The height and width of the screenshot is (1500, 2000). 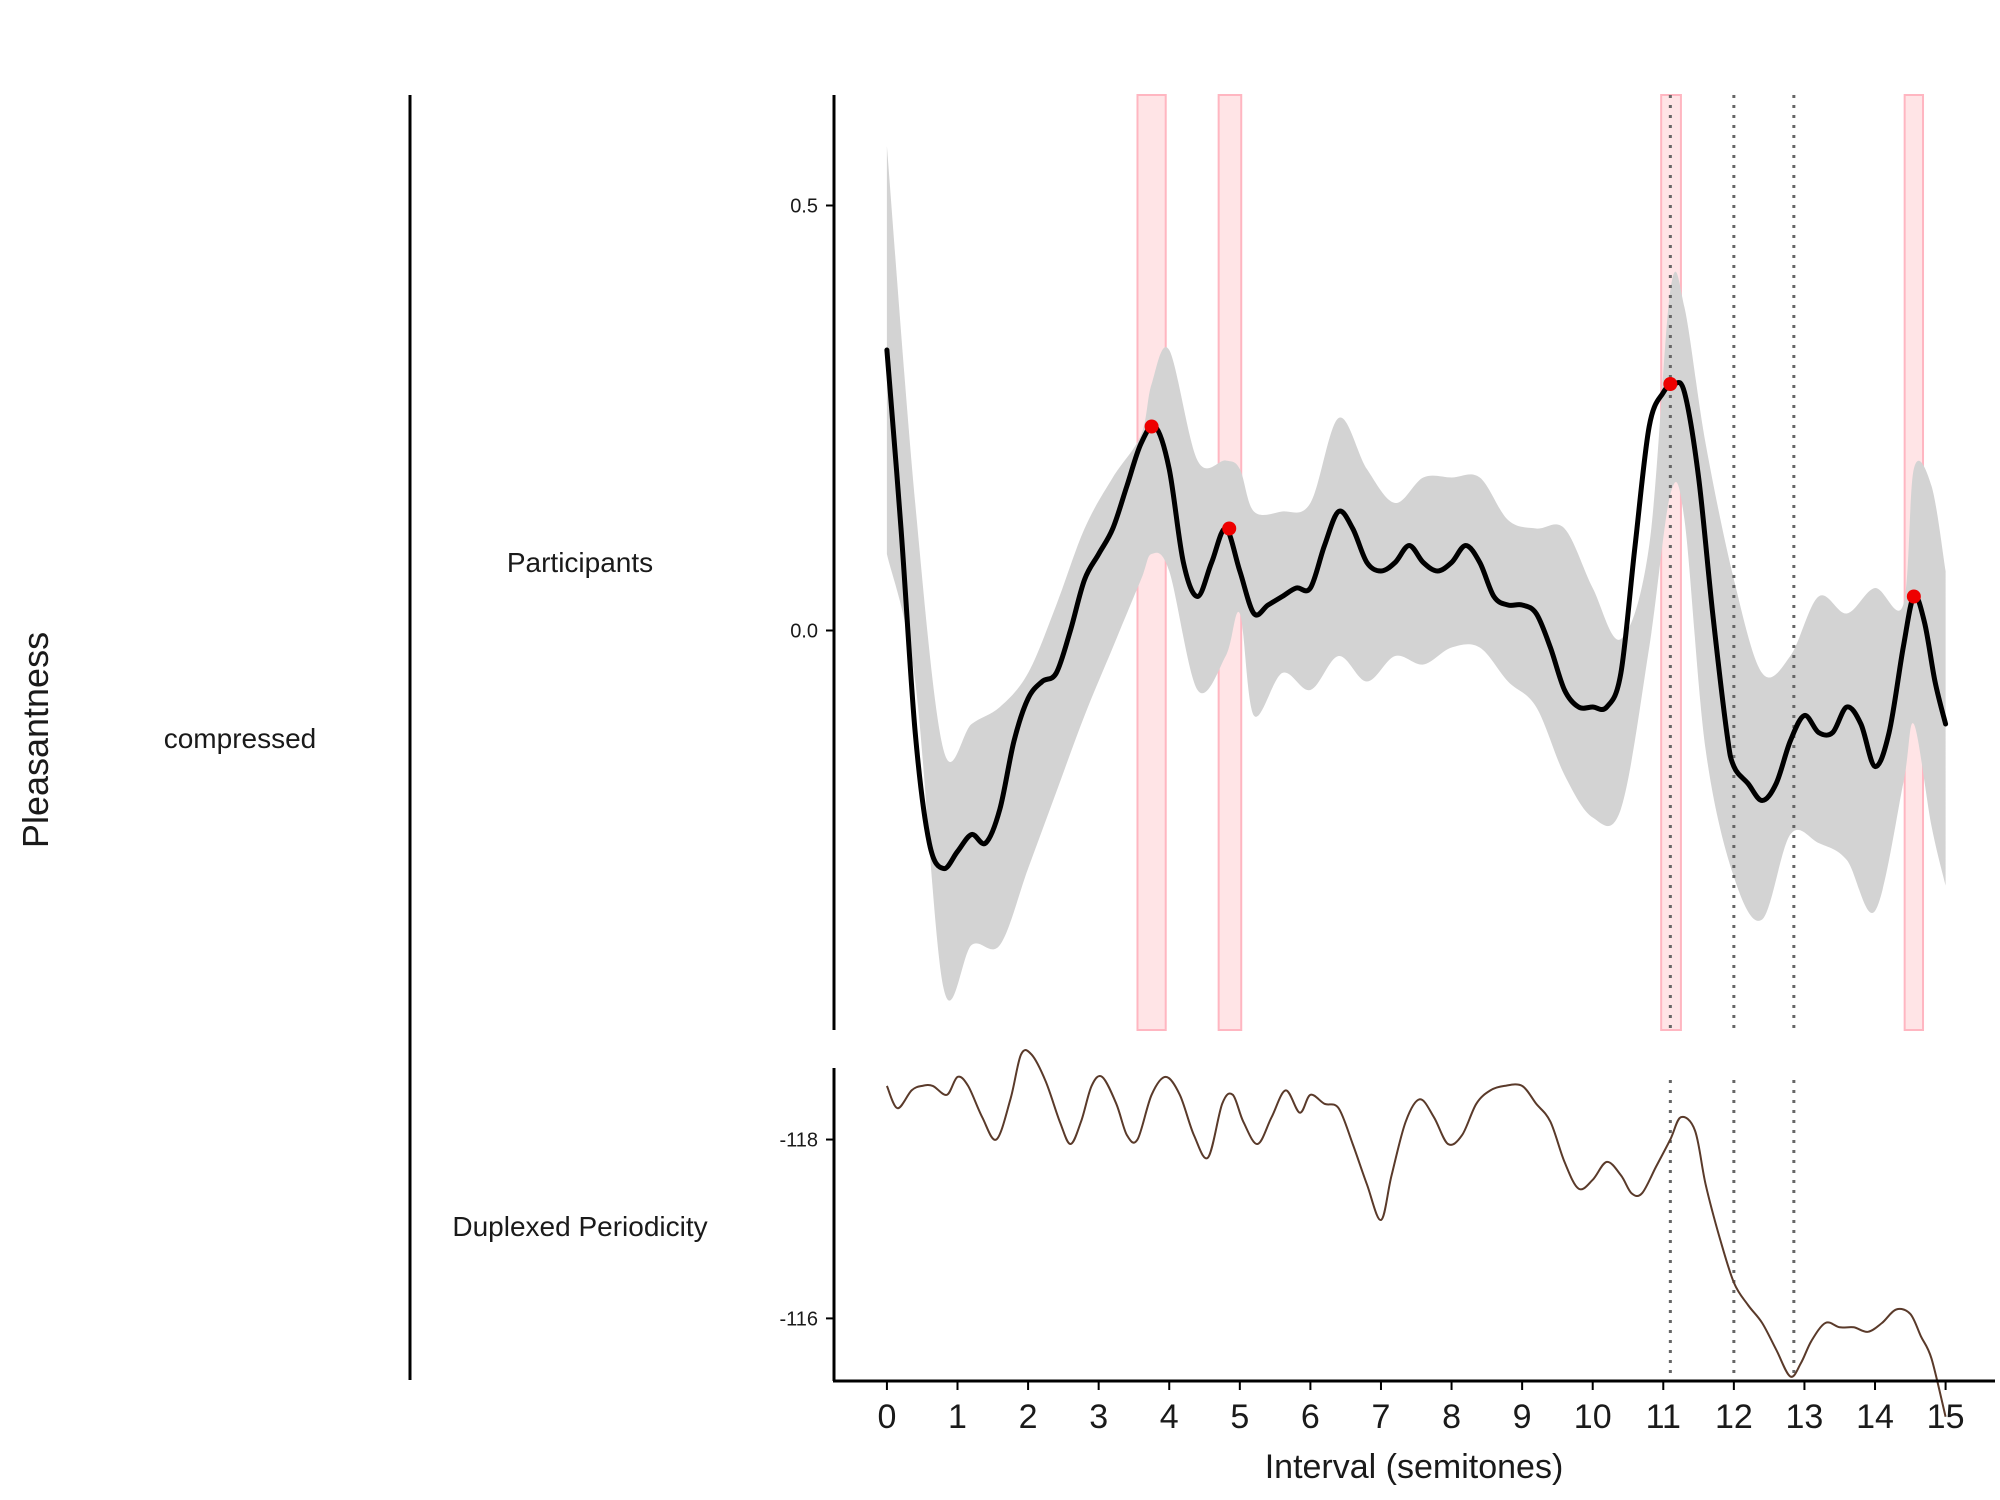 What do you see at coordinates (35, 740) in the screenshot?
I see `y-axis-title: Pleasantness` at bounding box center [35, 740].